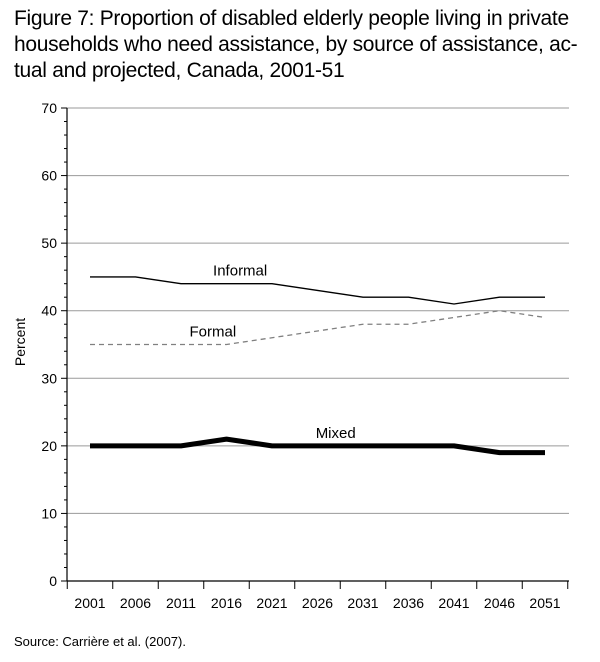 The height and width of the screenshot is (662, 600). I want to click on series-labels: Informal Formal Mixed, so click(273, 352).